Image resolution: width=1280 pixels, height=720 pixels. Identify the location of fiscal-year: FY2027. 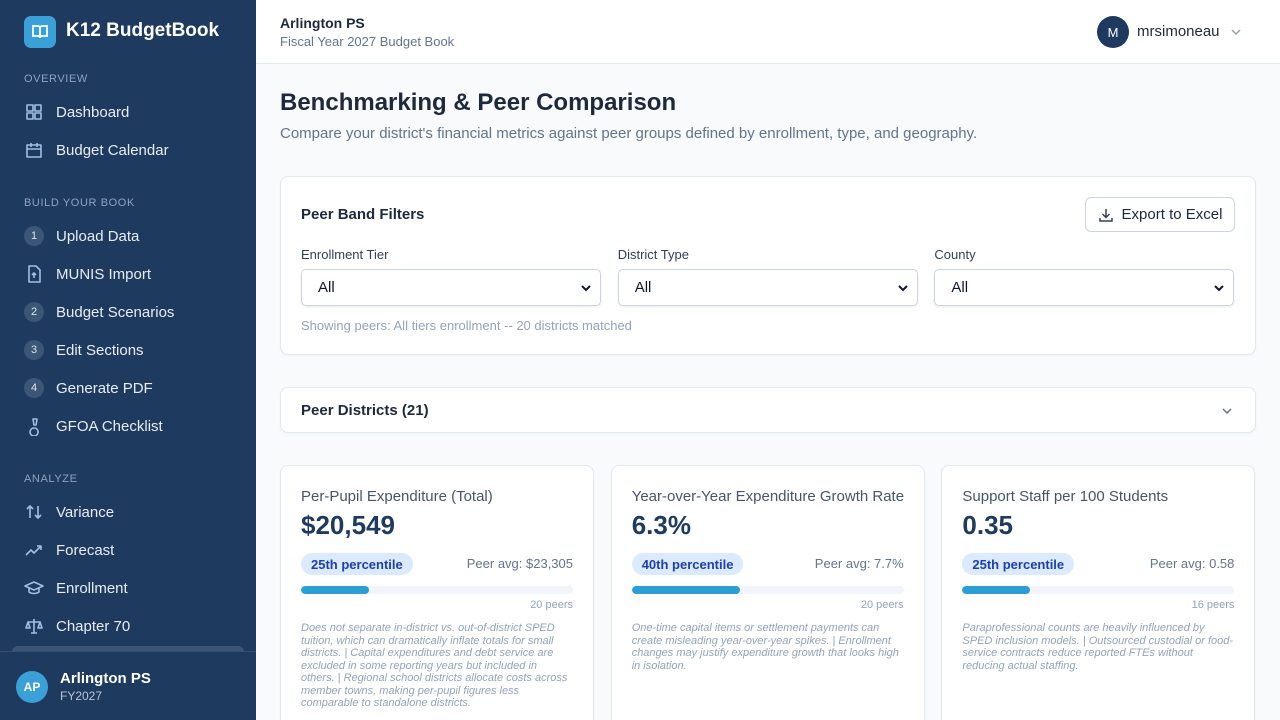
(81, 696).